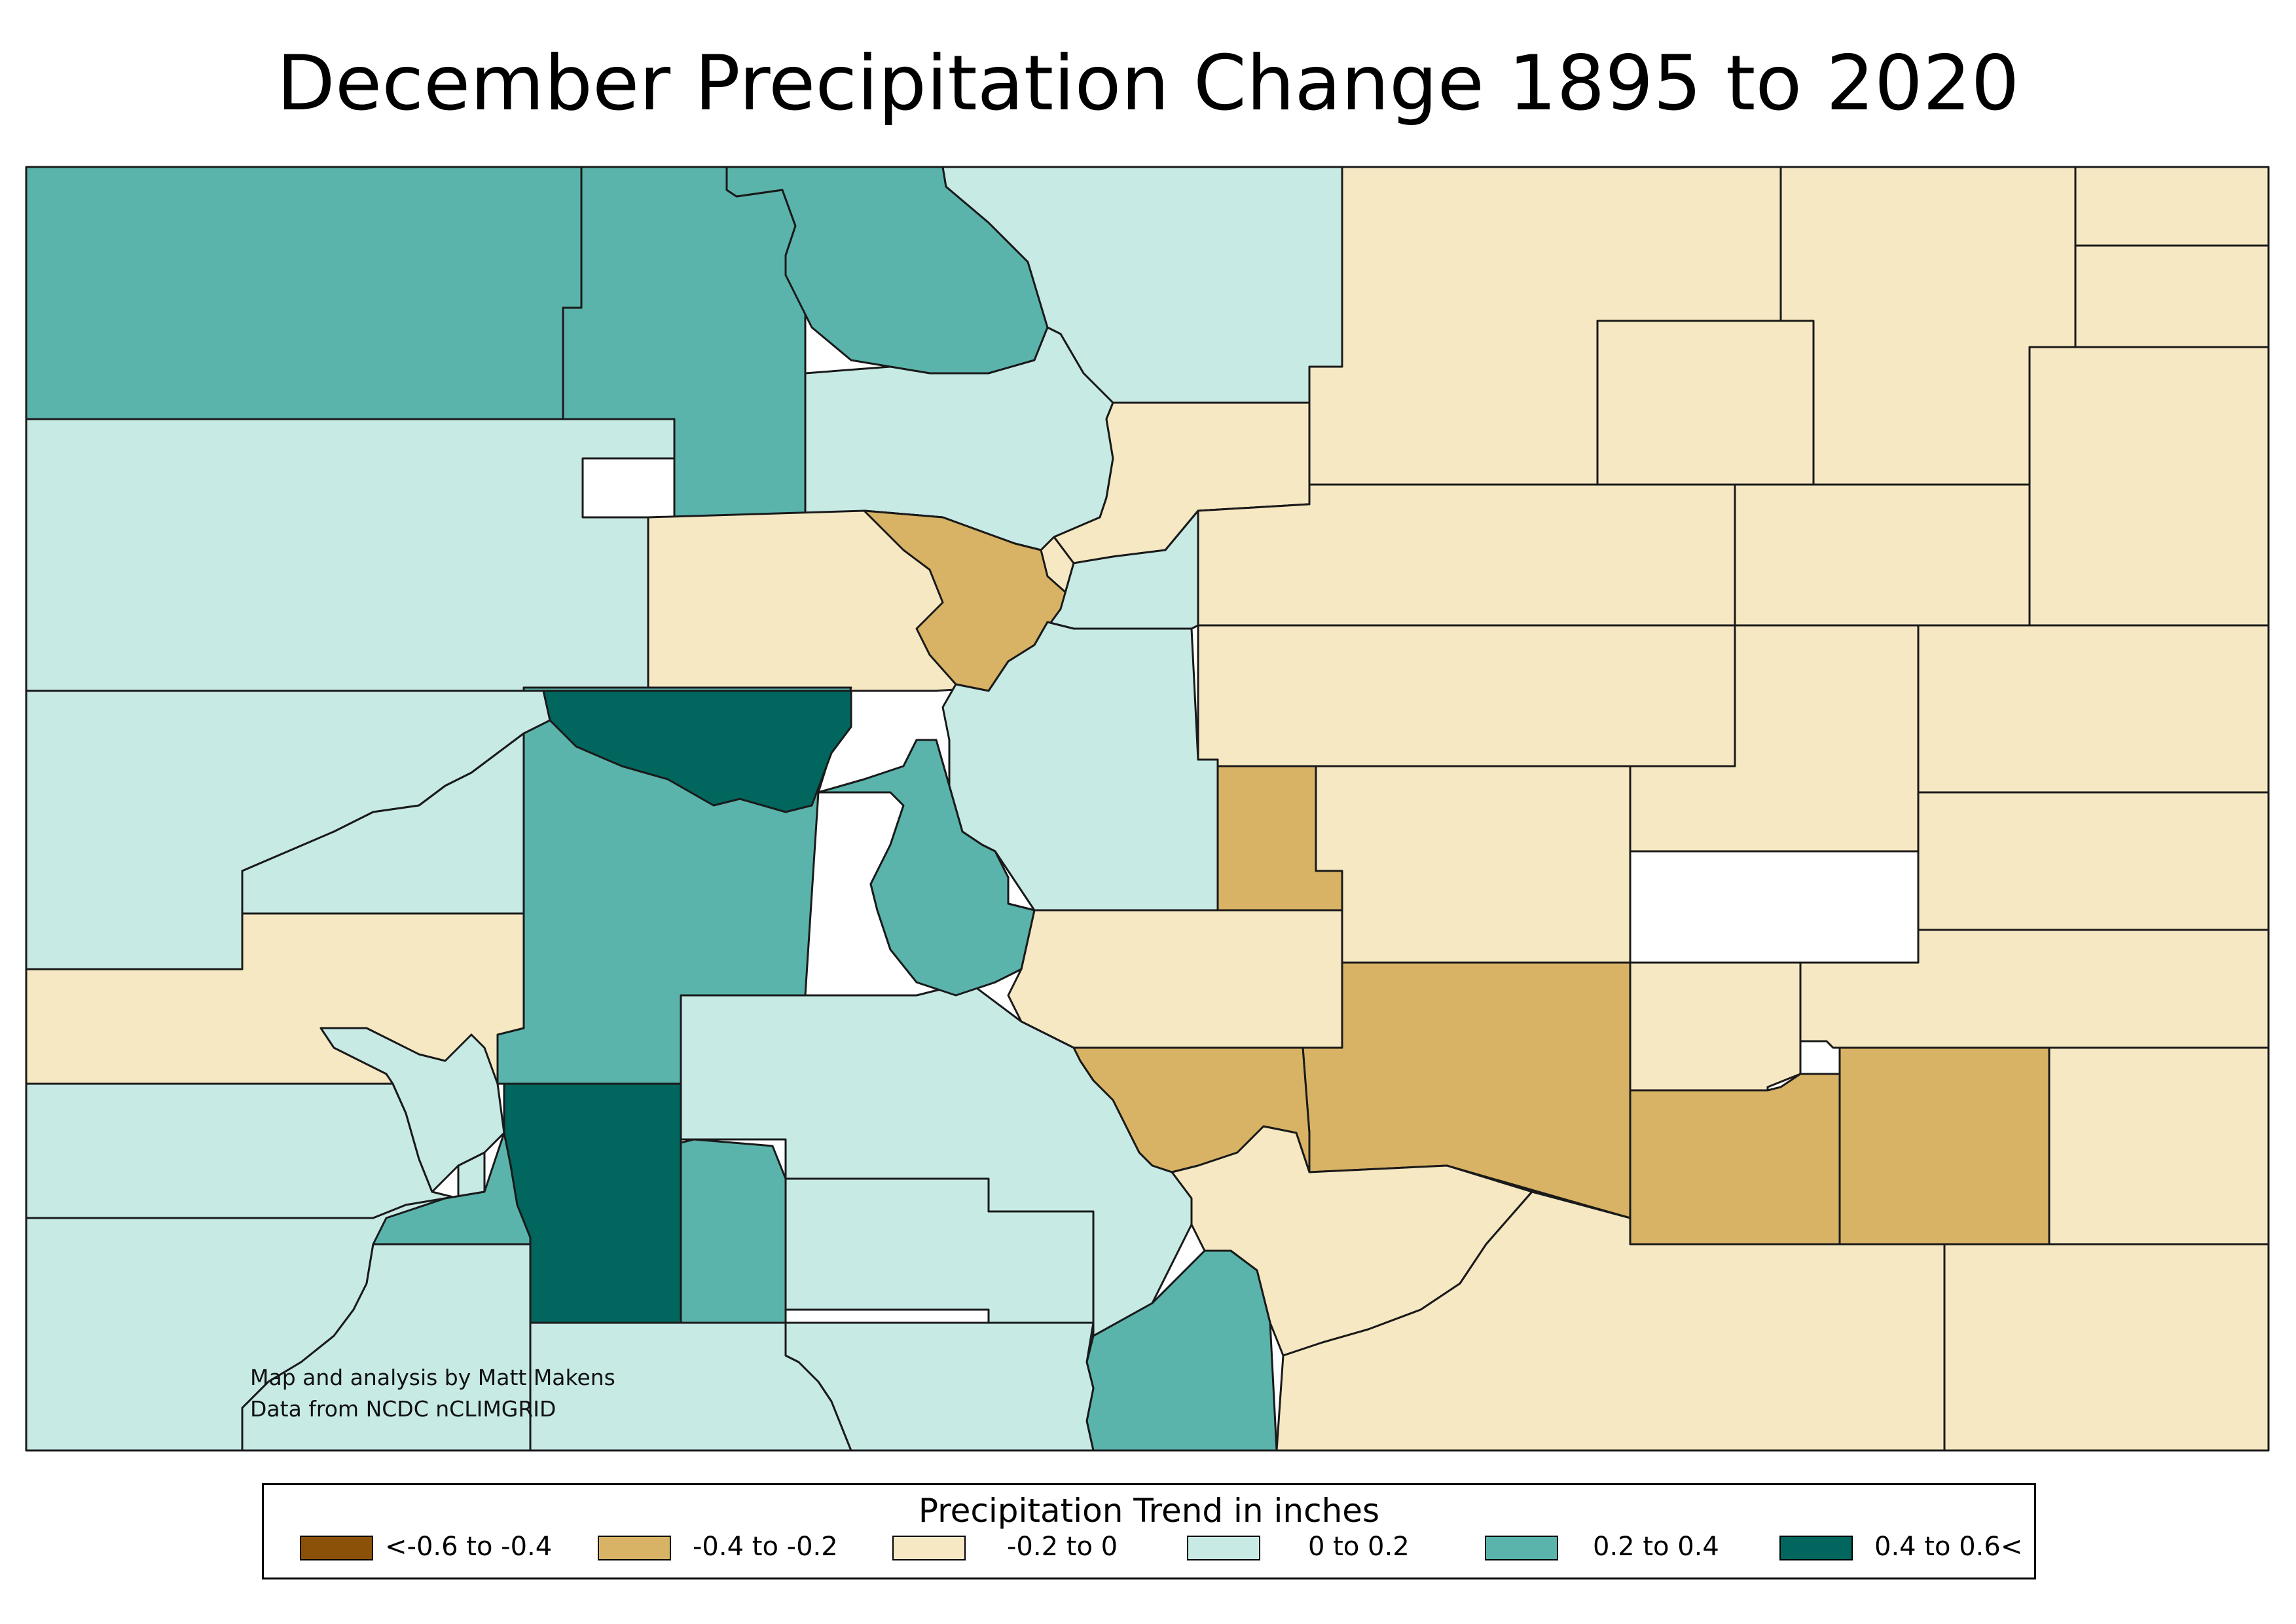  What do you see at coordinates (469, 1547) in the screenshot?
I see `legend-label: <-0.6 to -0.4` at bounding box center [469, 1547].